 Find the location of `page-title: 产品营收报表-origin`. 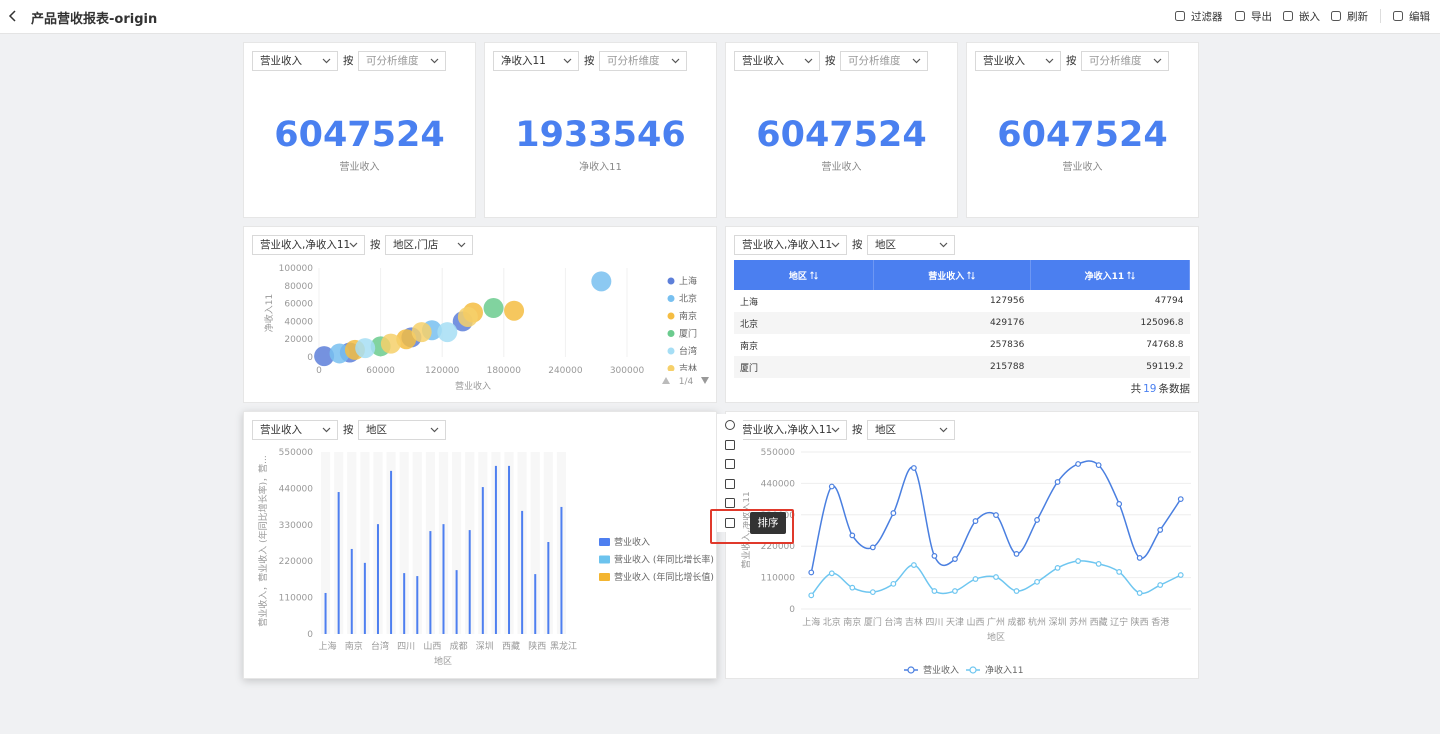

page-title: 产品营收报表-origin is located at coordinates (94, 19).